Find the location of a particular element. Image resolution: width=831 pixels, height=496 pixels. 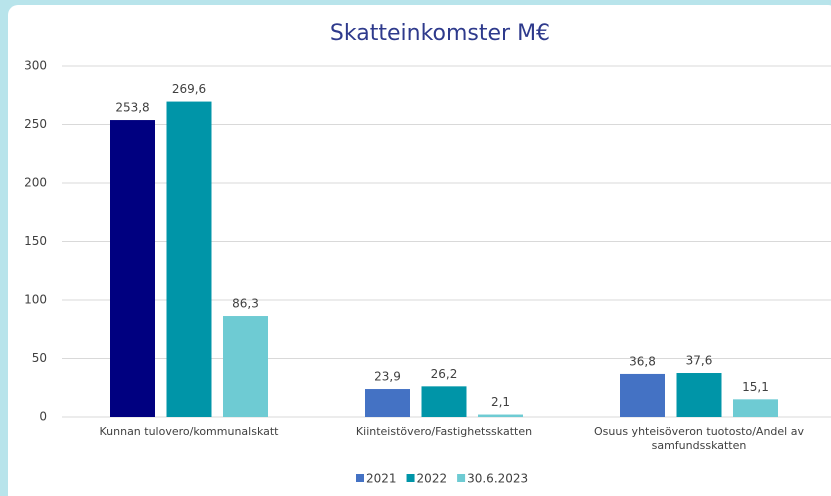

legend-label: 2021 is located at coordinates (381, 479).